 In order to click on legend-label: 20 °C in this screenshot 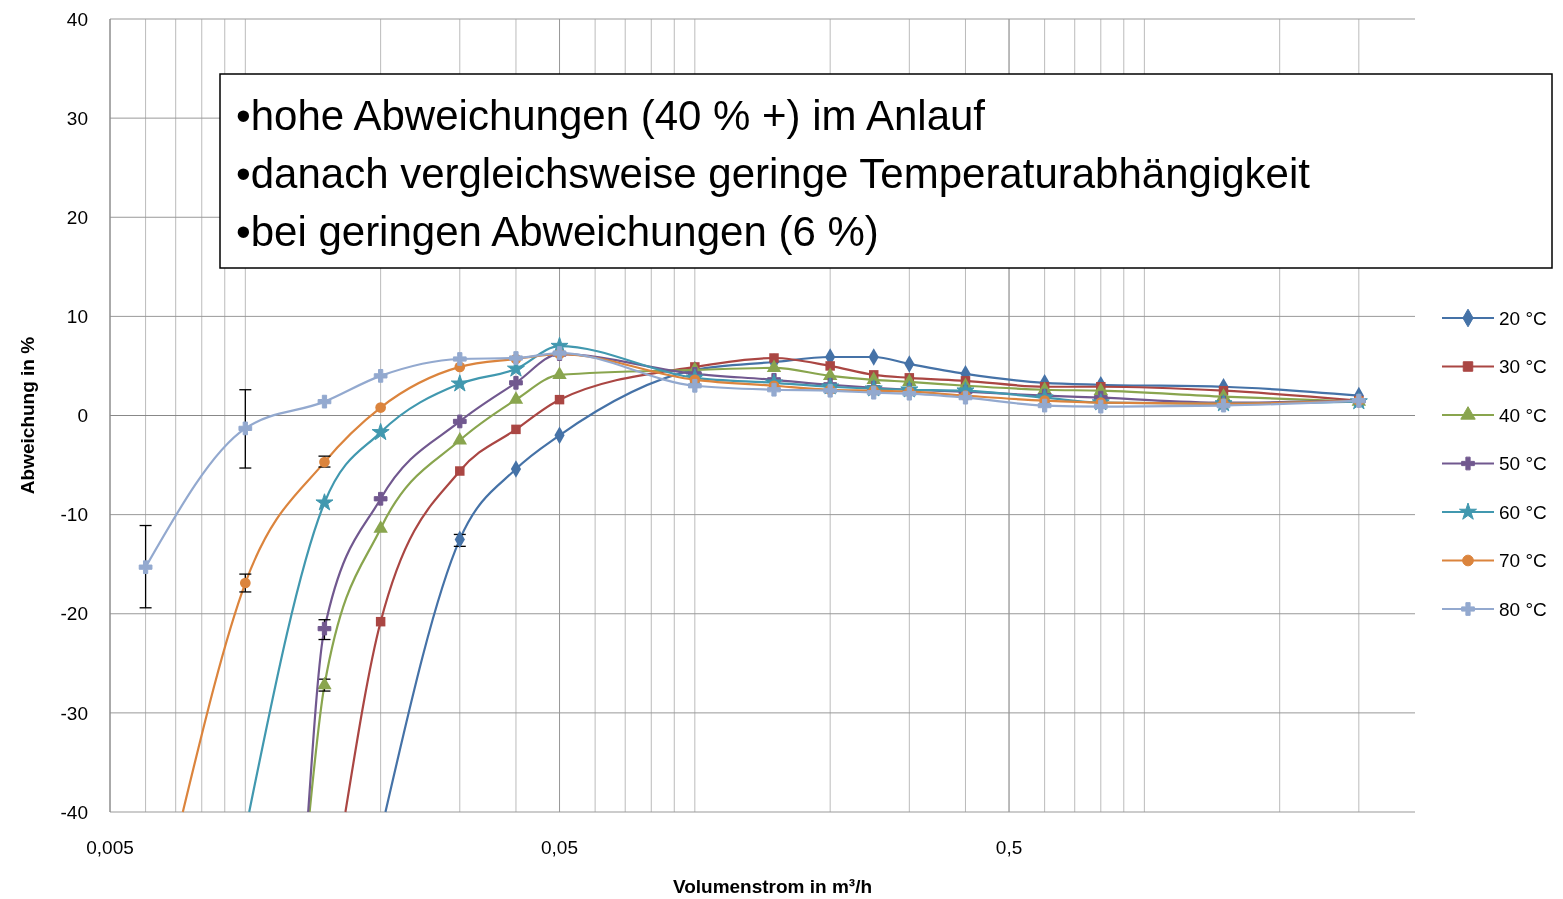, I will do `click(1523, 318)`.